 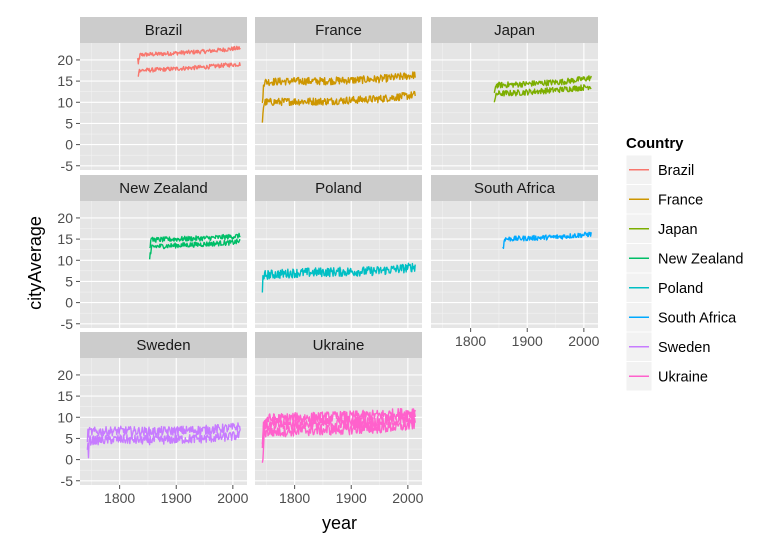 I want to click on facet-label-new-zealand: New Zealand, so click(x=163, y=188).